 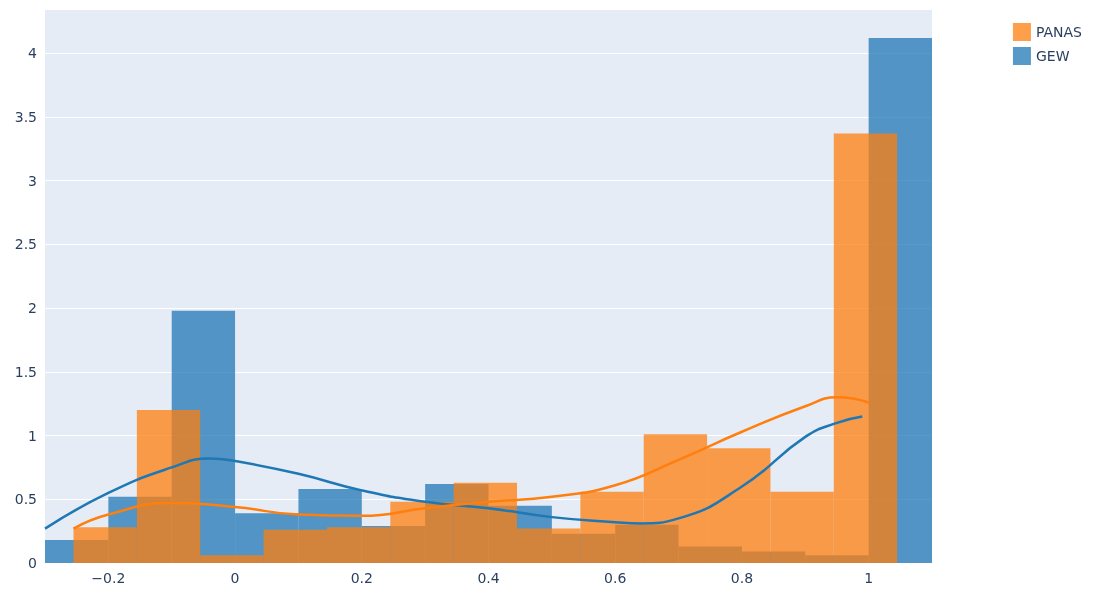 What do you see at coordinates (742, 578) in the screenshot?
I see `x-tick-label: 0.8` at bounding box center [742, 578].